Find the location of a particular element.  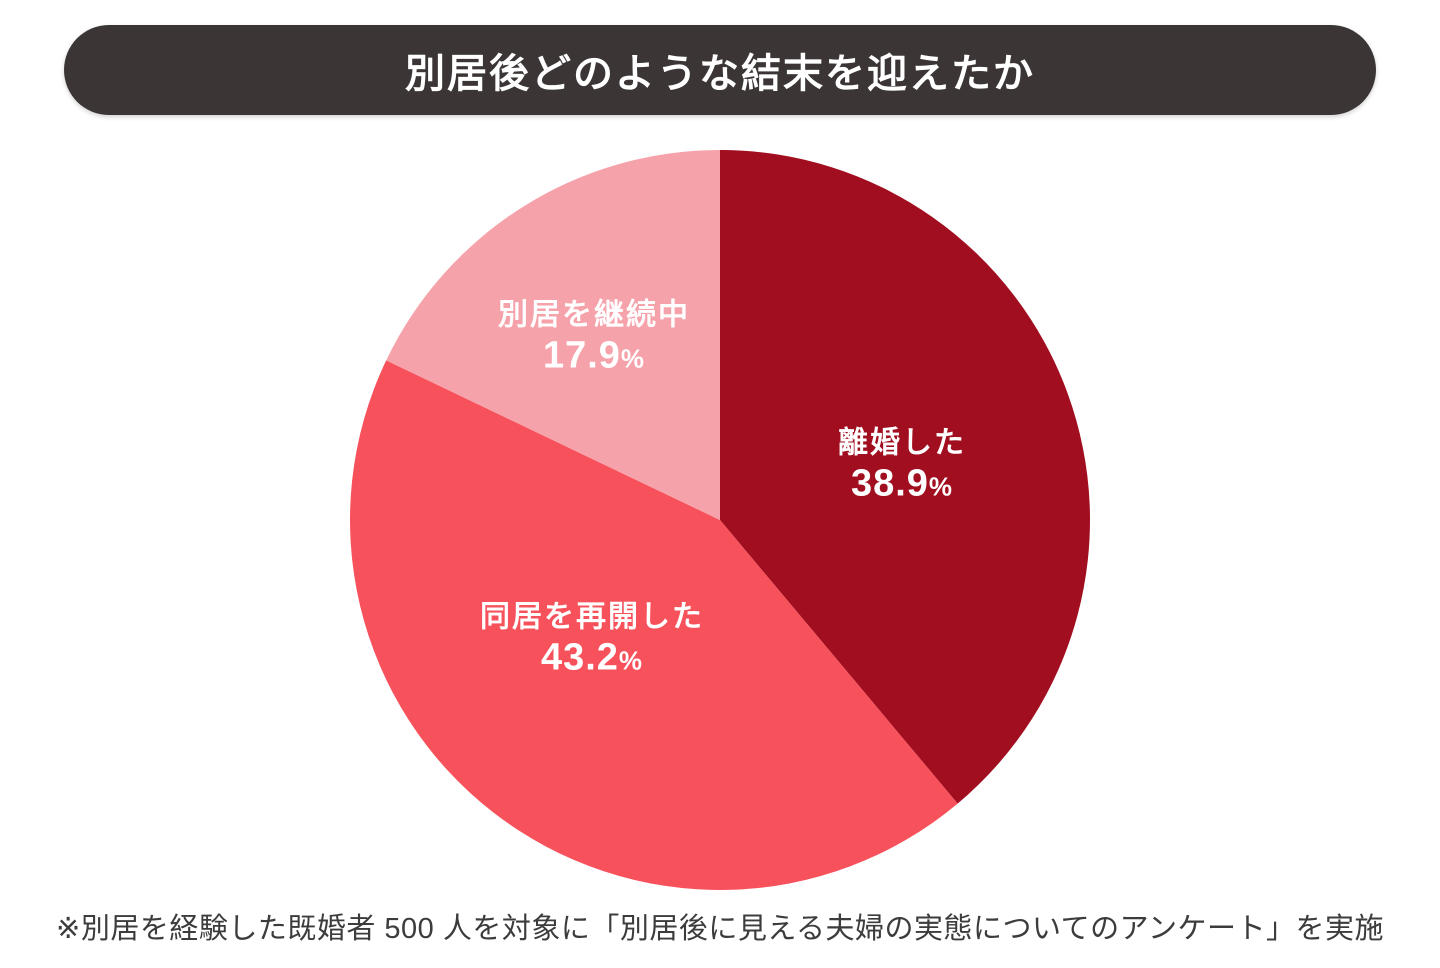

chart-title-bar: 別居後どのような結末を迎えたか is located at coordinates (720, 70).